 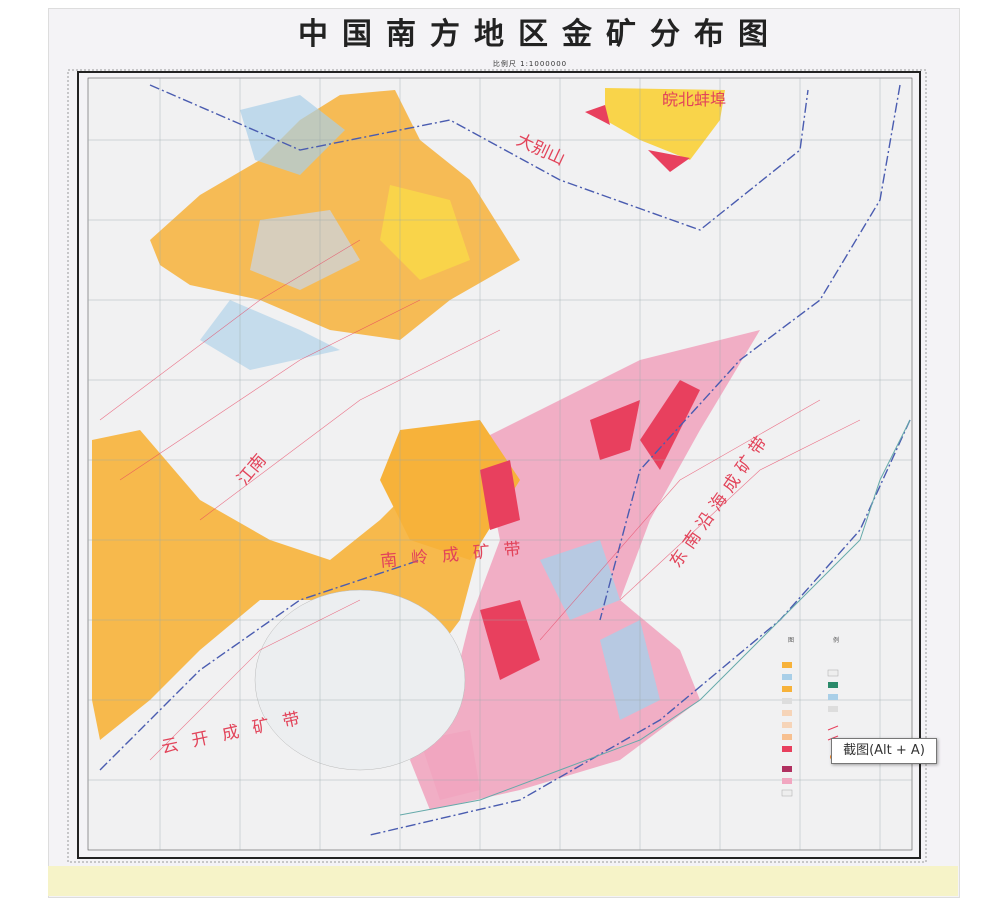 What do you see at coordinates (503, 881) in the screenshot?
I see `map-bottom-margin` at bounding box center [503, 881].